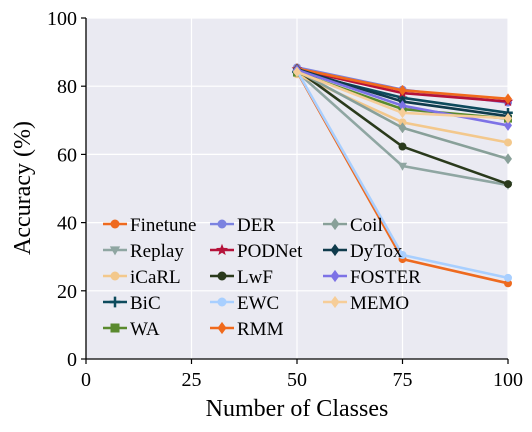 The height and width of the screenshot is (432, 532). What do you see at coordinates (222, 224) in the screenshot?
I see `legend-marker-der` at bounding box center [222, 224].